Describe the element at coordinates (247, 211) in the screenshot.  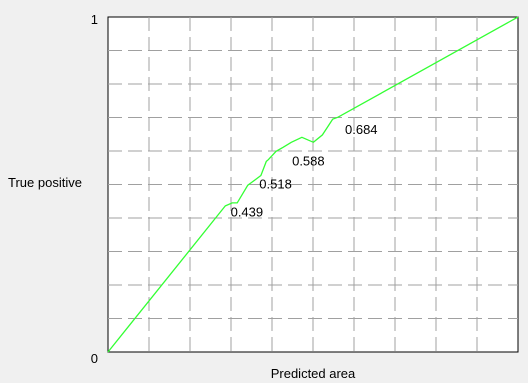
I see `data-label: 0.439` at that location.